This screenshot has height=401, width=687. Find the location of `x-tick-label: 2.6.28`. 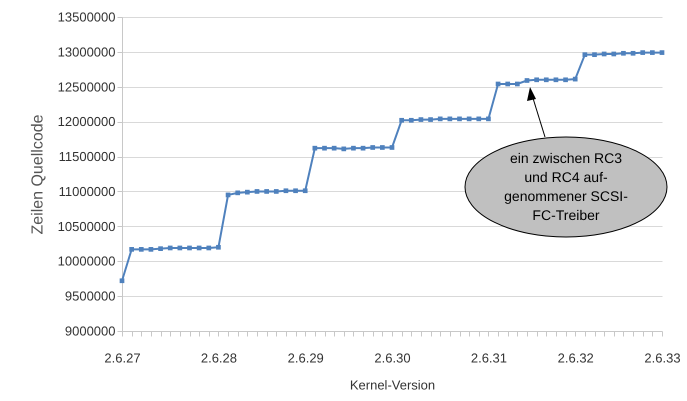

x-tick-label: 2.6.28 is located at coordinates (219, 358).